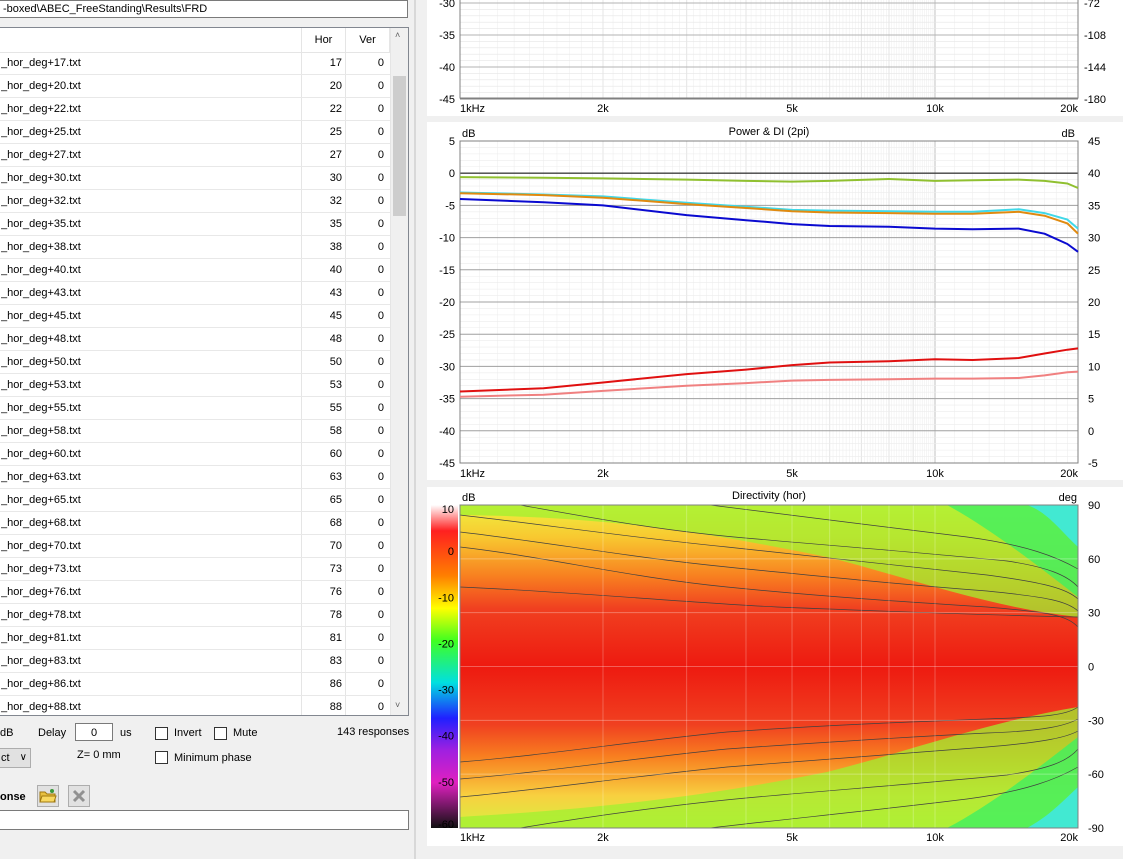 Image resolution: width=1123 pixels, height=859 pixels. I want to click on row-hor: 58, so click(324, 431).